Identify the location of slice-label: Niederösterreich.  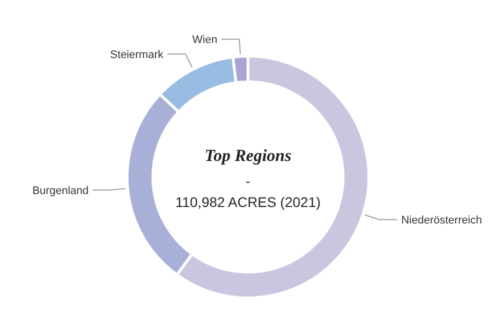
(441, 220).